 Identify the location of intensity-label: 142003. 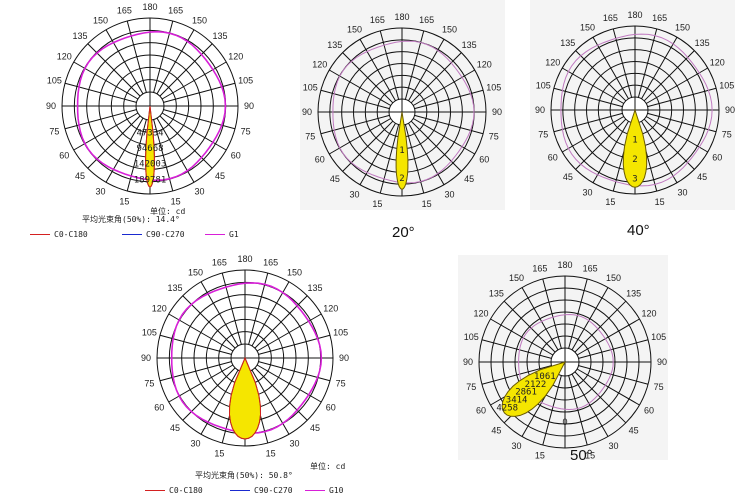
(150, 165).